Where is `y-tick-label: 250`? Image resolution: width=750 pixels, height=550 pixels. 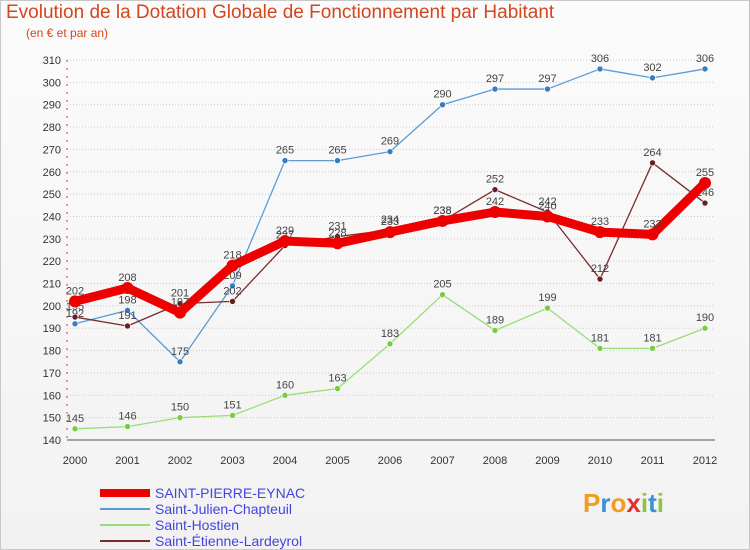 y-tick-label: 250 is located at coordinates (52, 195).